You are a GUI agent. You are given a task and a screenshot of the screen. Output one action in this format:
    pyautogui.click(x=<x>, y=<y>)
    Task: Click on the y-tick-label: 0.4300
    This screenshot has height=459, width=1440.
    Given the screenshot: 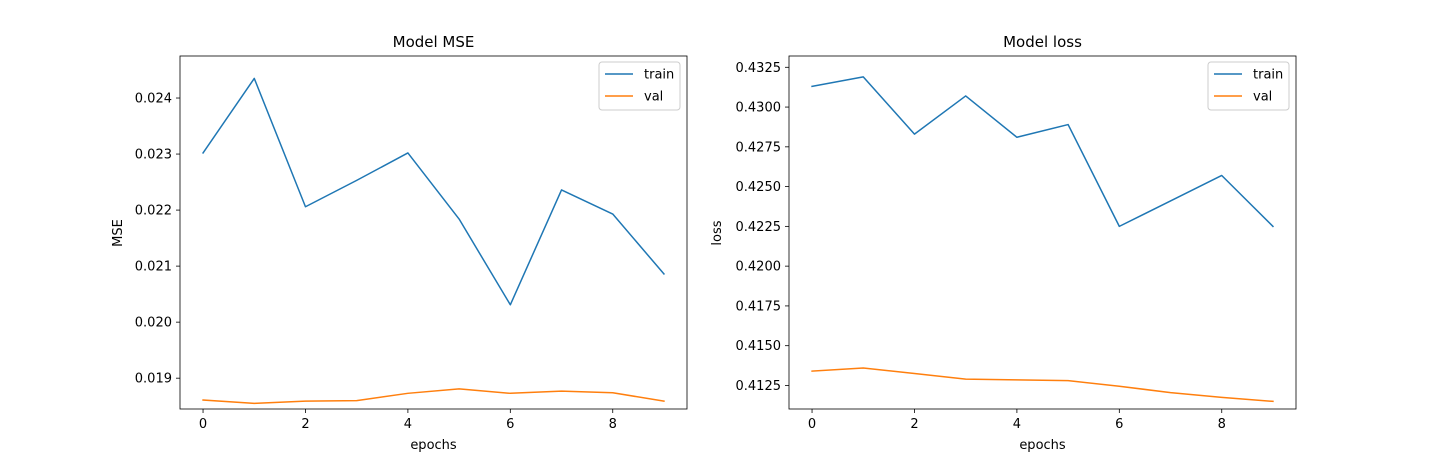 What is the action you would take?
    pyautogui.click(x=759, y=108)
    